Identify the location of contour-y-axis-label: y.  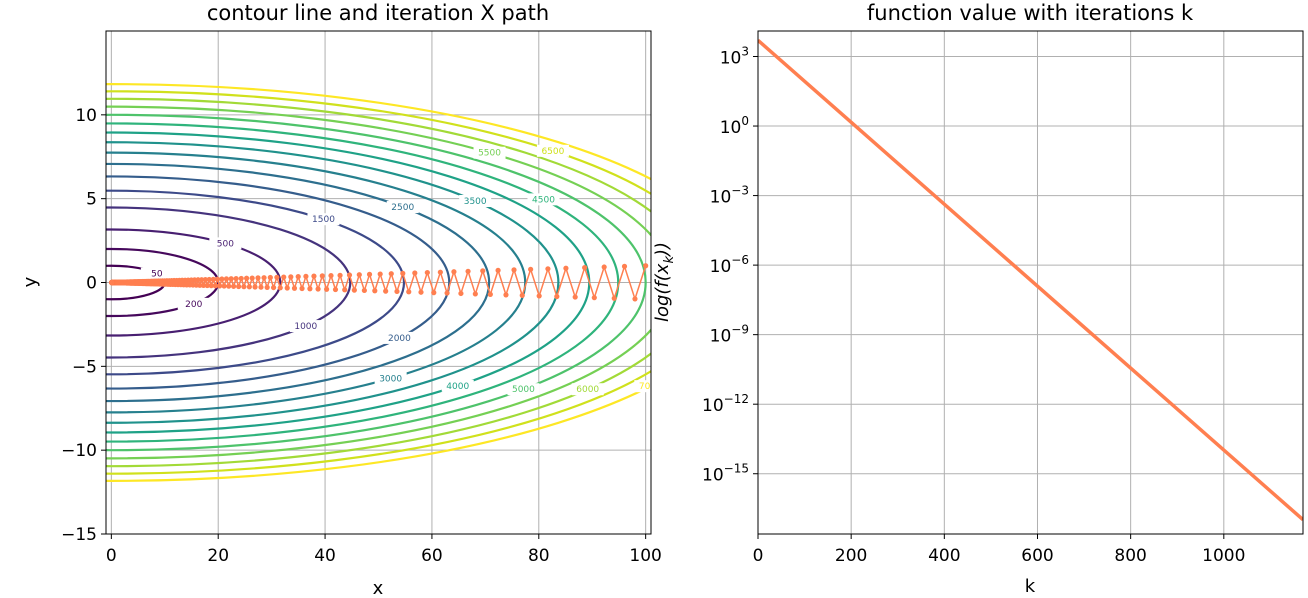
(30, 281).